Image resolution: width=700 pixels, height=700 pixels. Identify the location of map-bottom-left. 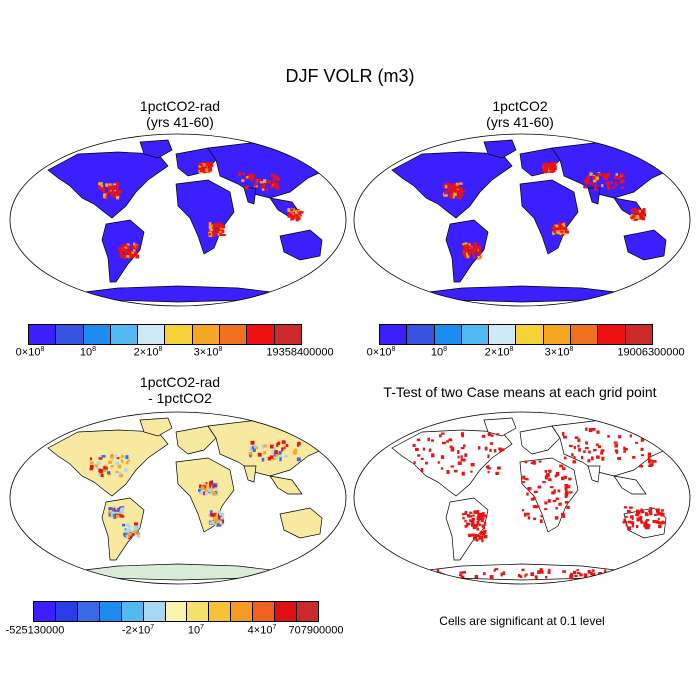
(178, 498).